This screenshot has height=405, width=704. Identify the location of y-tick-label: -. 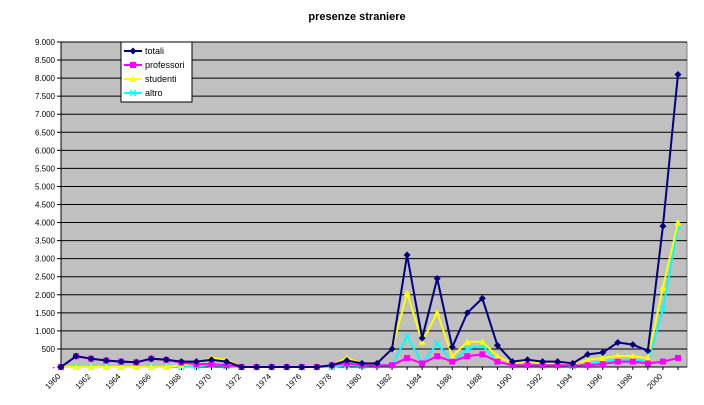
(53, 367).